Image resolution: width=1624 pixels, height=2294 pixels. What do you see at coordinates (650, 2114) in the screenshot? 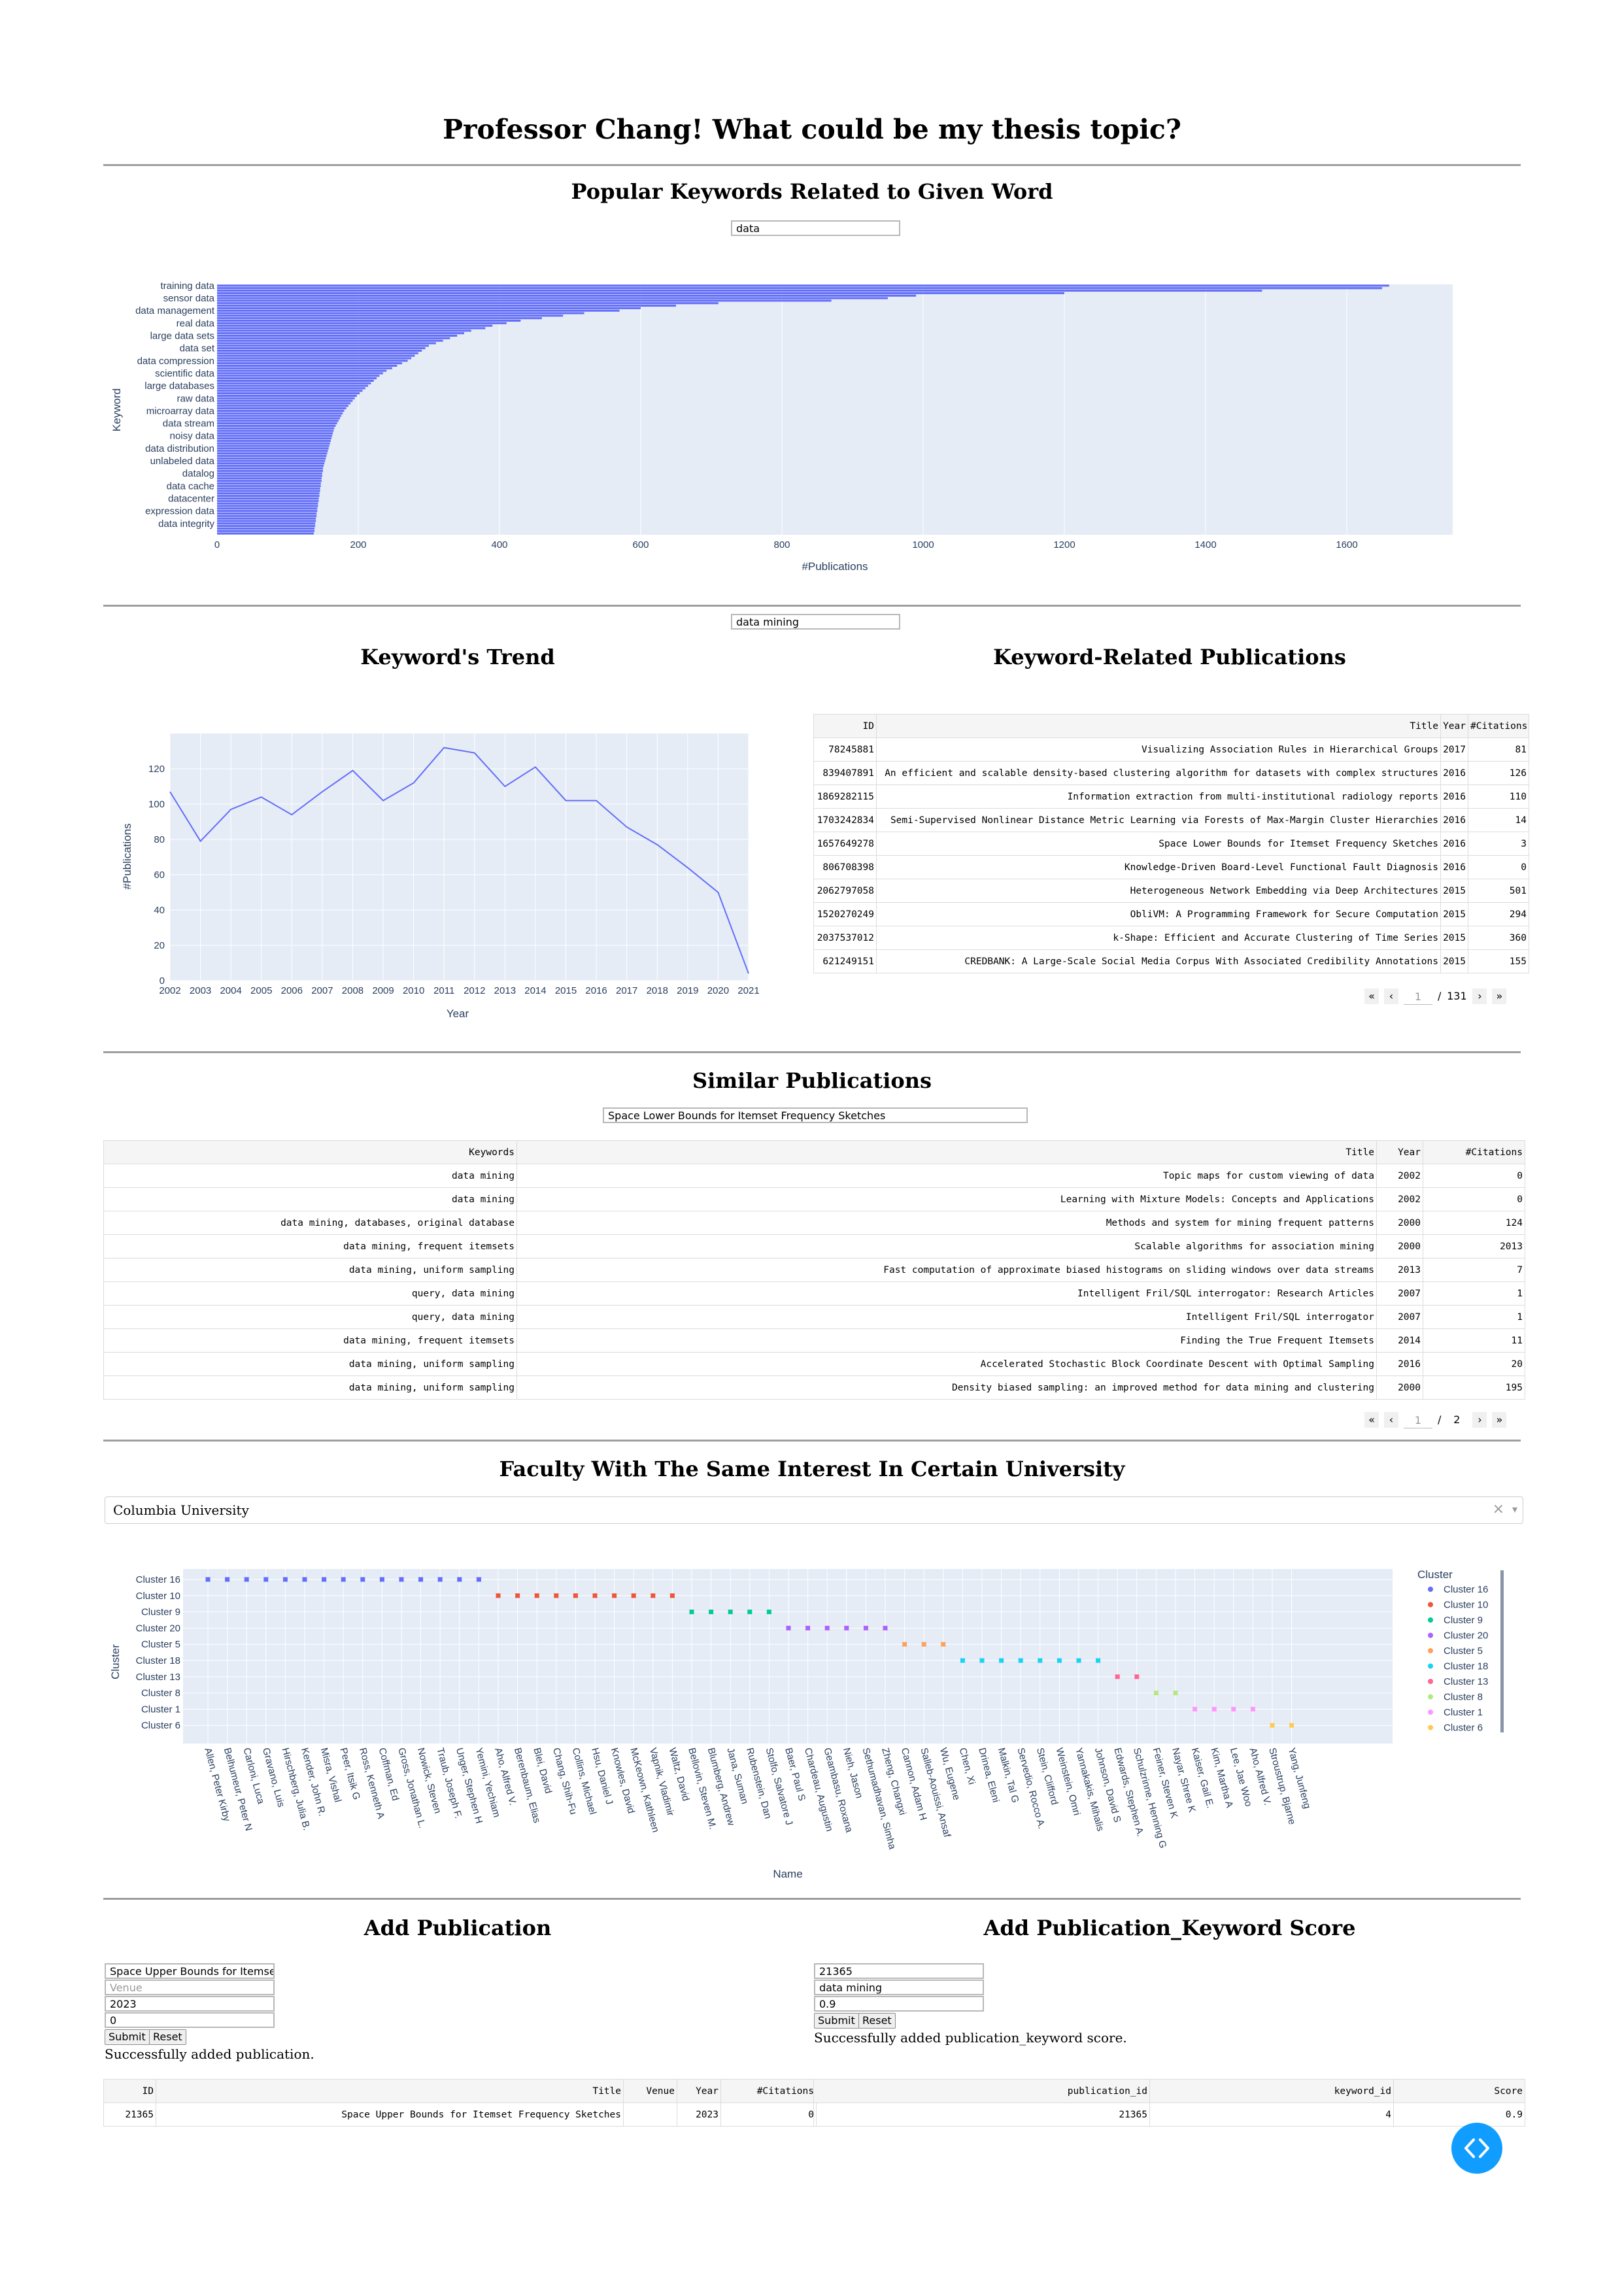
I see `table-cell` at bounding box center [650, 2114].